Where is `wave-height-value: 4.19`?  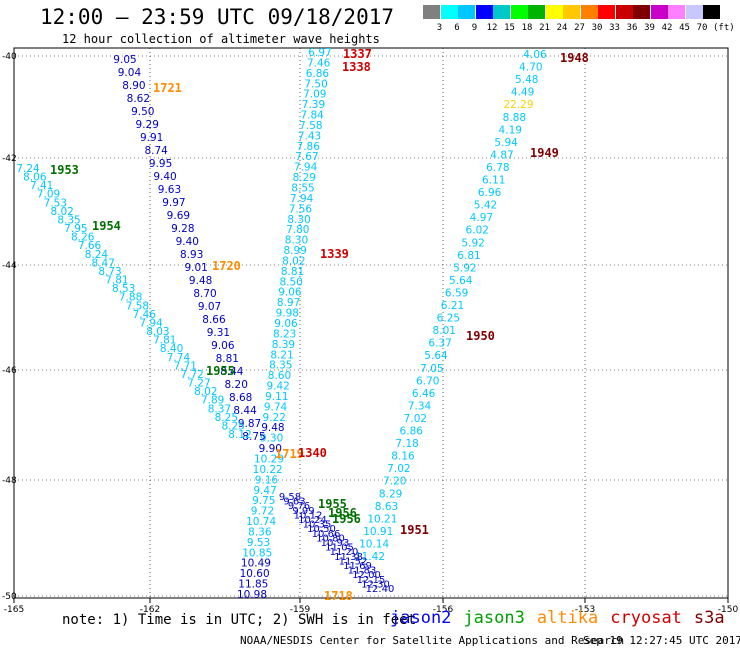 wave-height-value: 4.19 is located at coordinates (510, 130).